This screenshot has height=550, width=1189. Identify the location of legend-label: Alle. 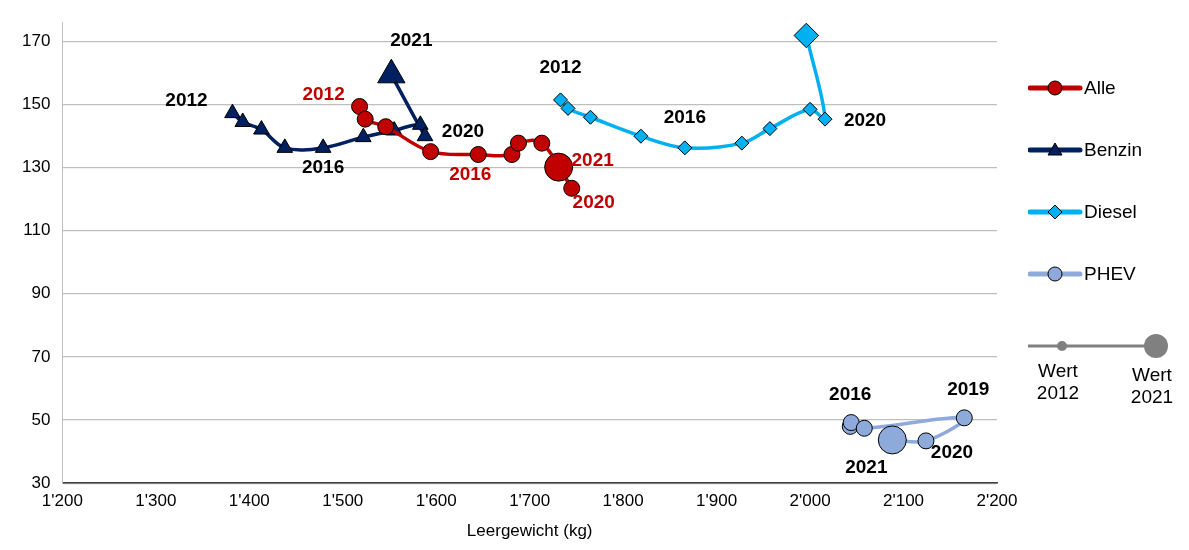
(1100, 87).